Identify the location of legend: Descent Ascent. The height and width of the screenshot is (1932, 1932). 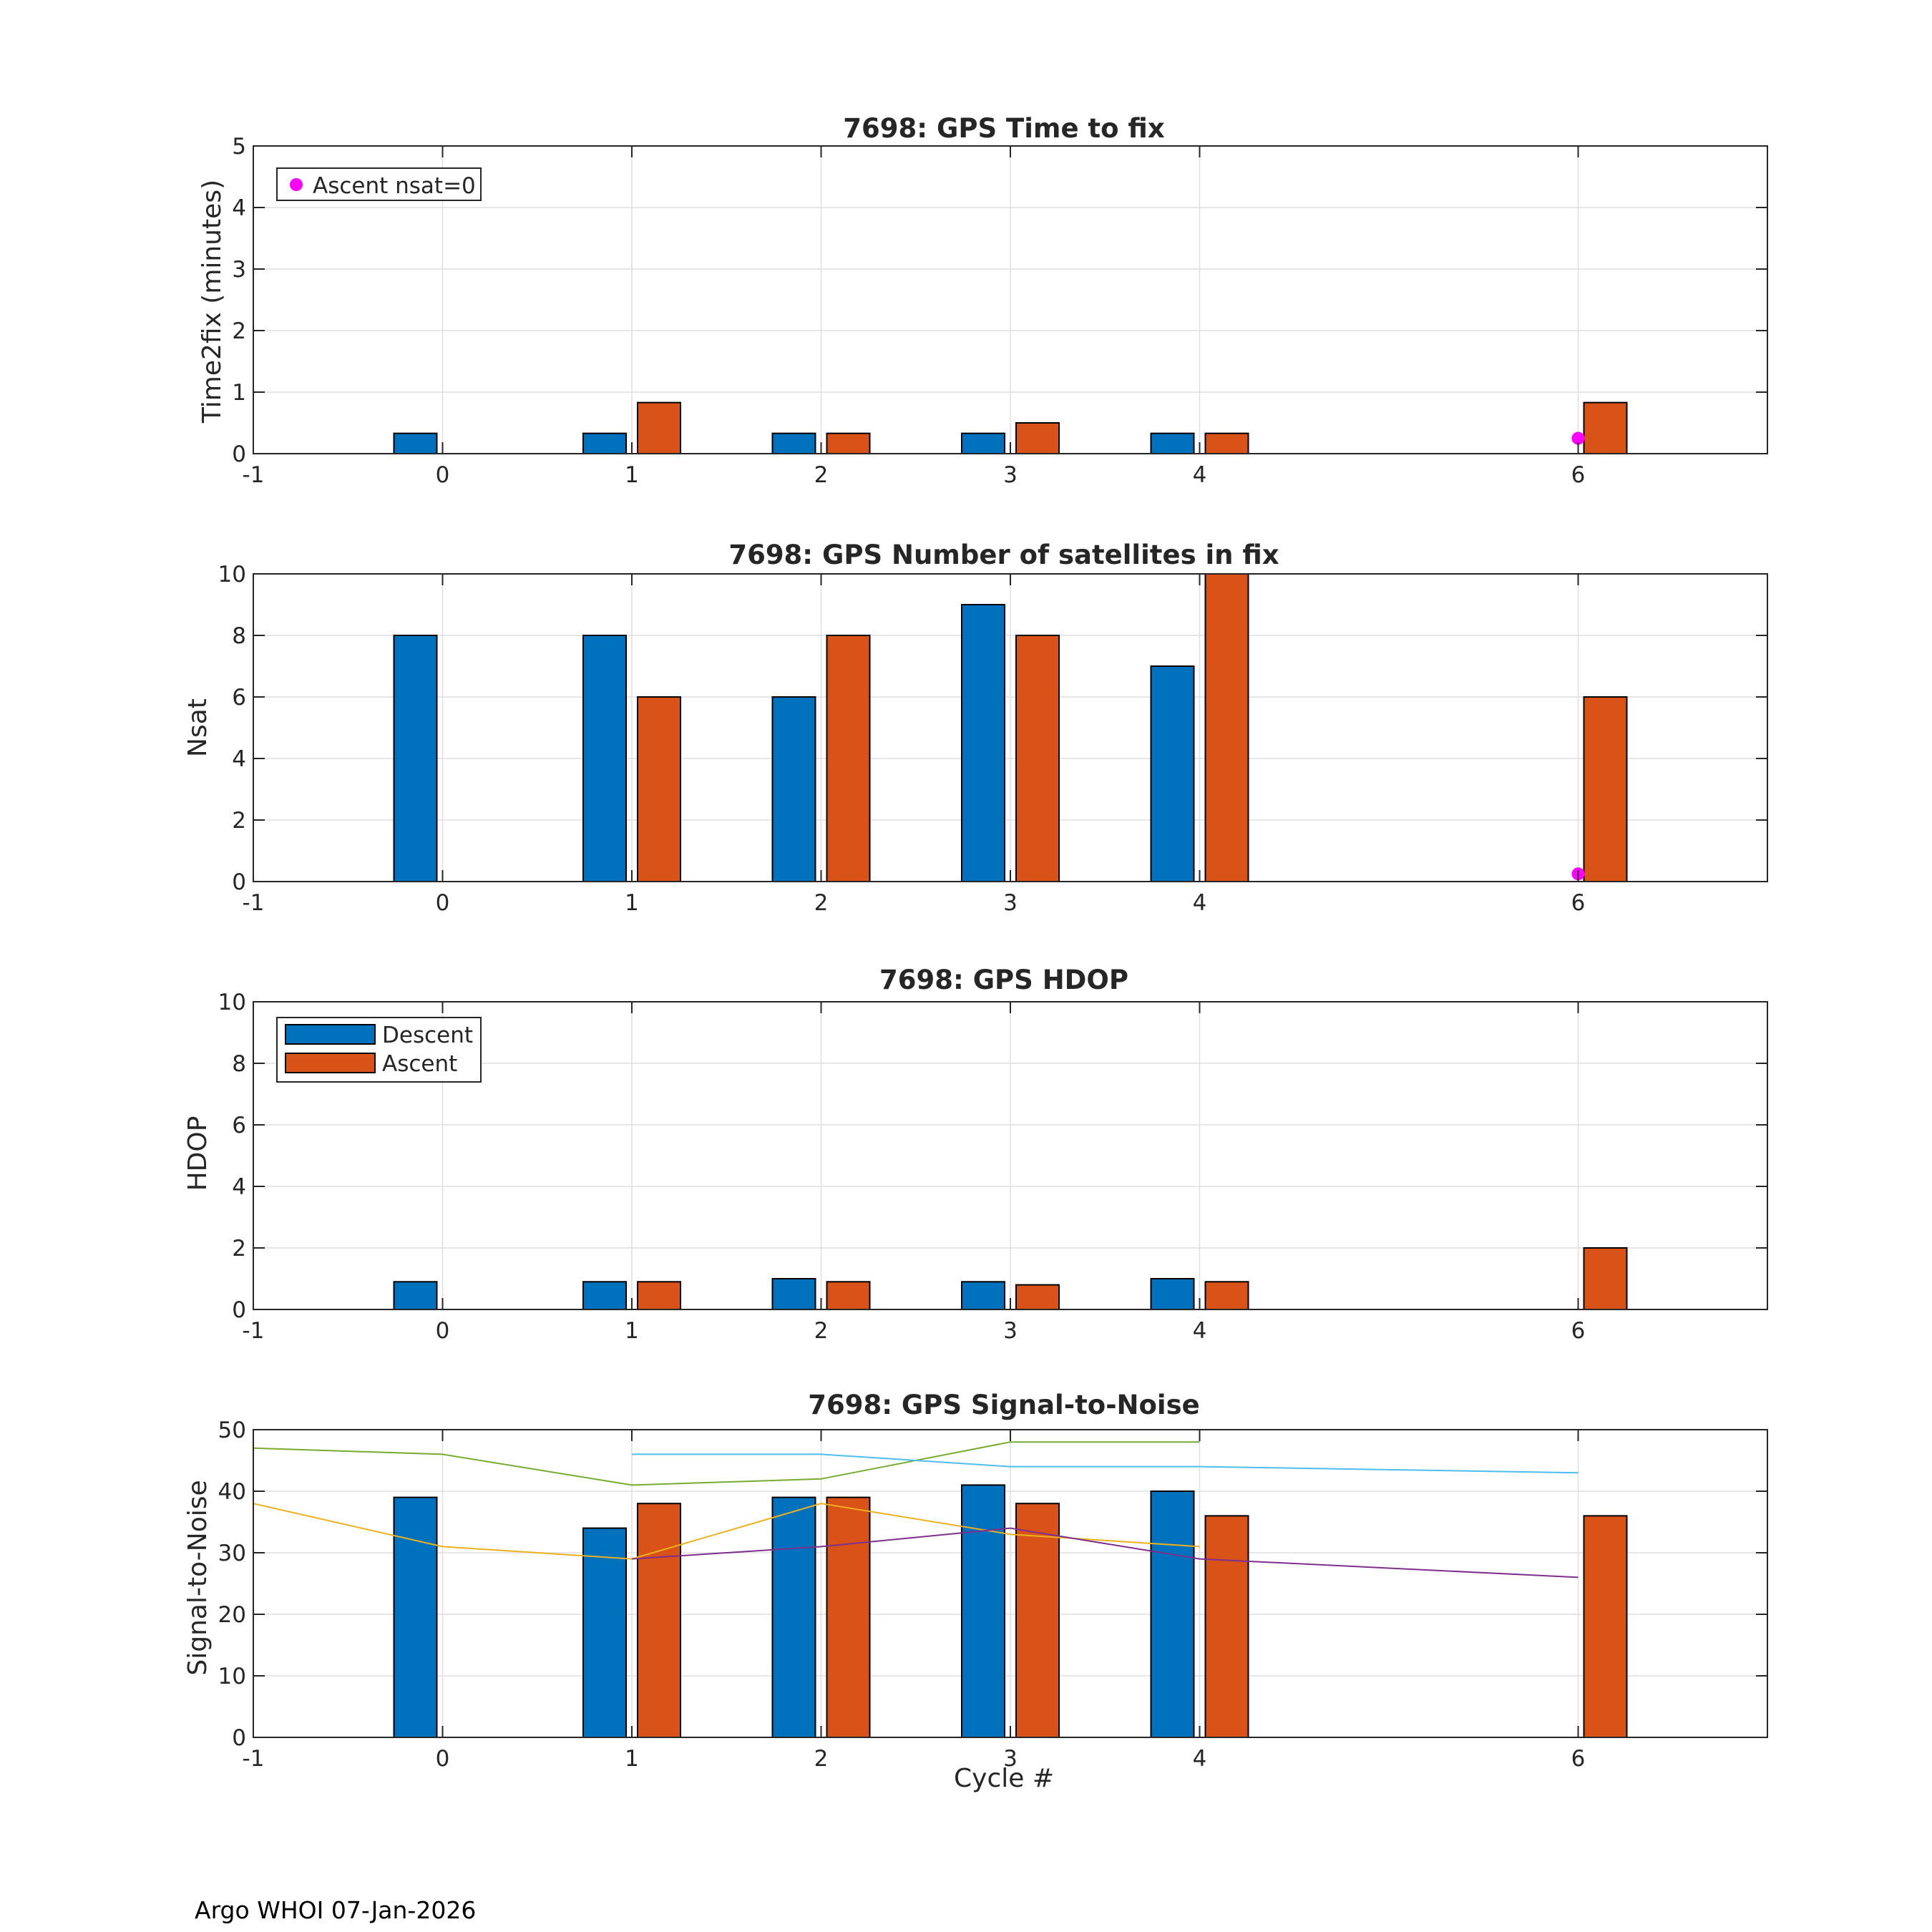
(379, 1050).